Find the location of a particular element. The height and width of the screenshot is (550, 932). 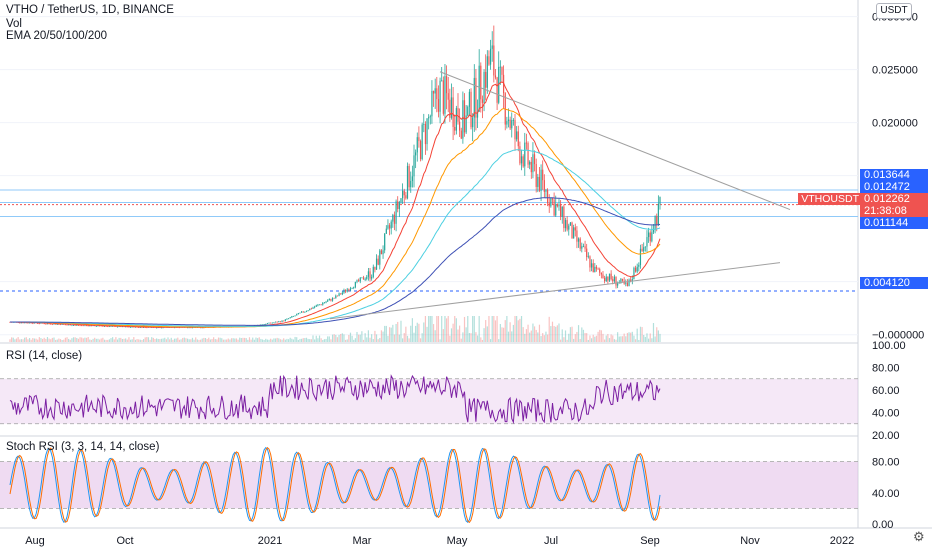

rsi-axis-label: 100.00 is located at coordinates (889, 346).